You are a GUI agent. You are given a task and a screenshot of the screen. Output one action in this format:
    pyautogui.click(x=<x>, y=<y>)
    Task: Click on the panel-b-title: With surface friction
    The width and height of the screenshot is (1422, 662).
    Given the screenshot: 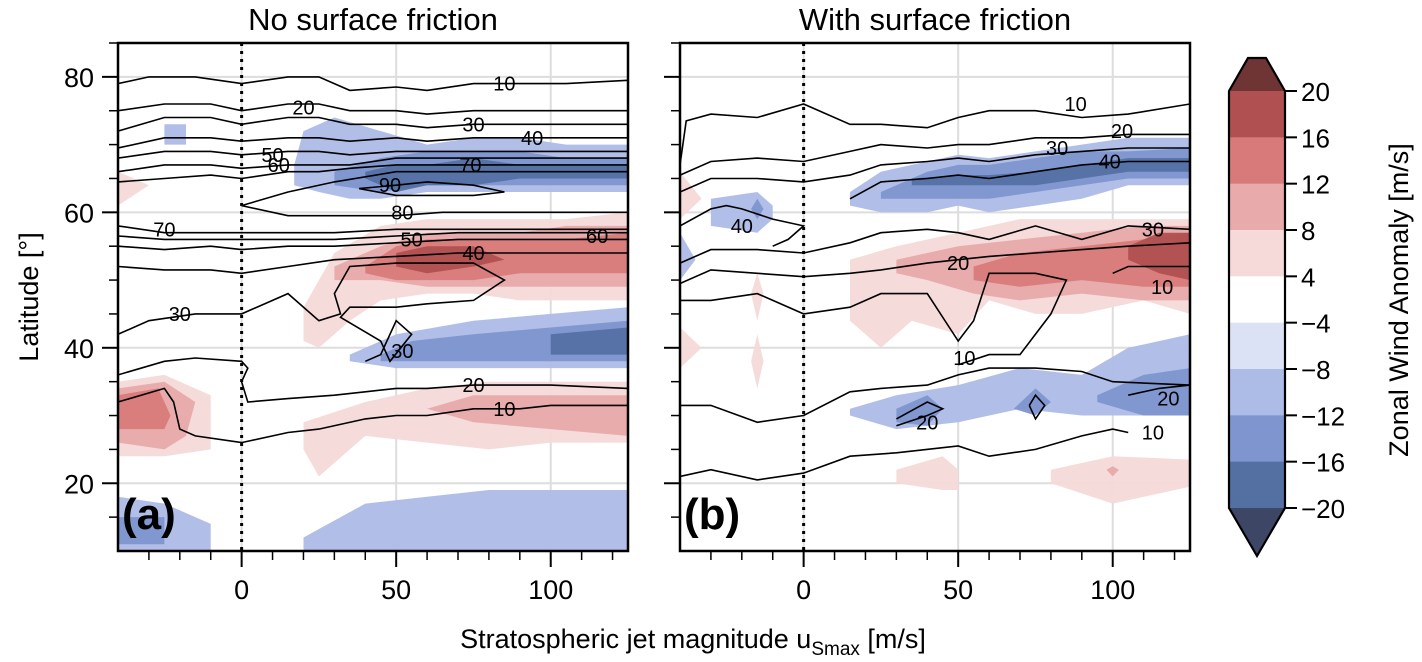 What is the action you would take?
    pyautogui.click(x=935, y=19)
    